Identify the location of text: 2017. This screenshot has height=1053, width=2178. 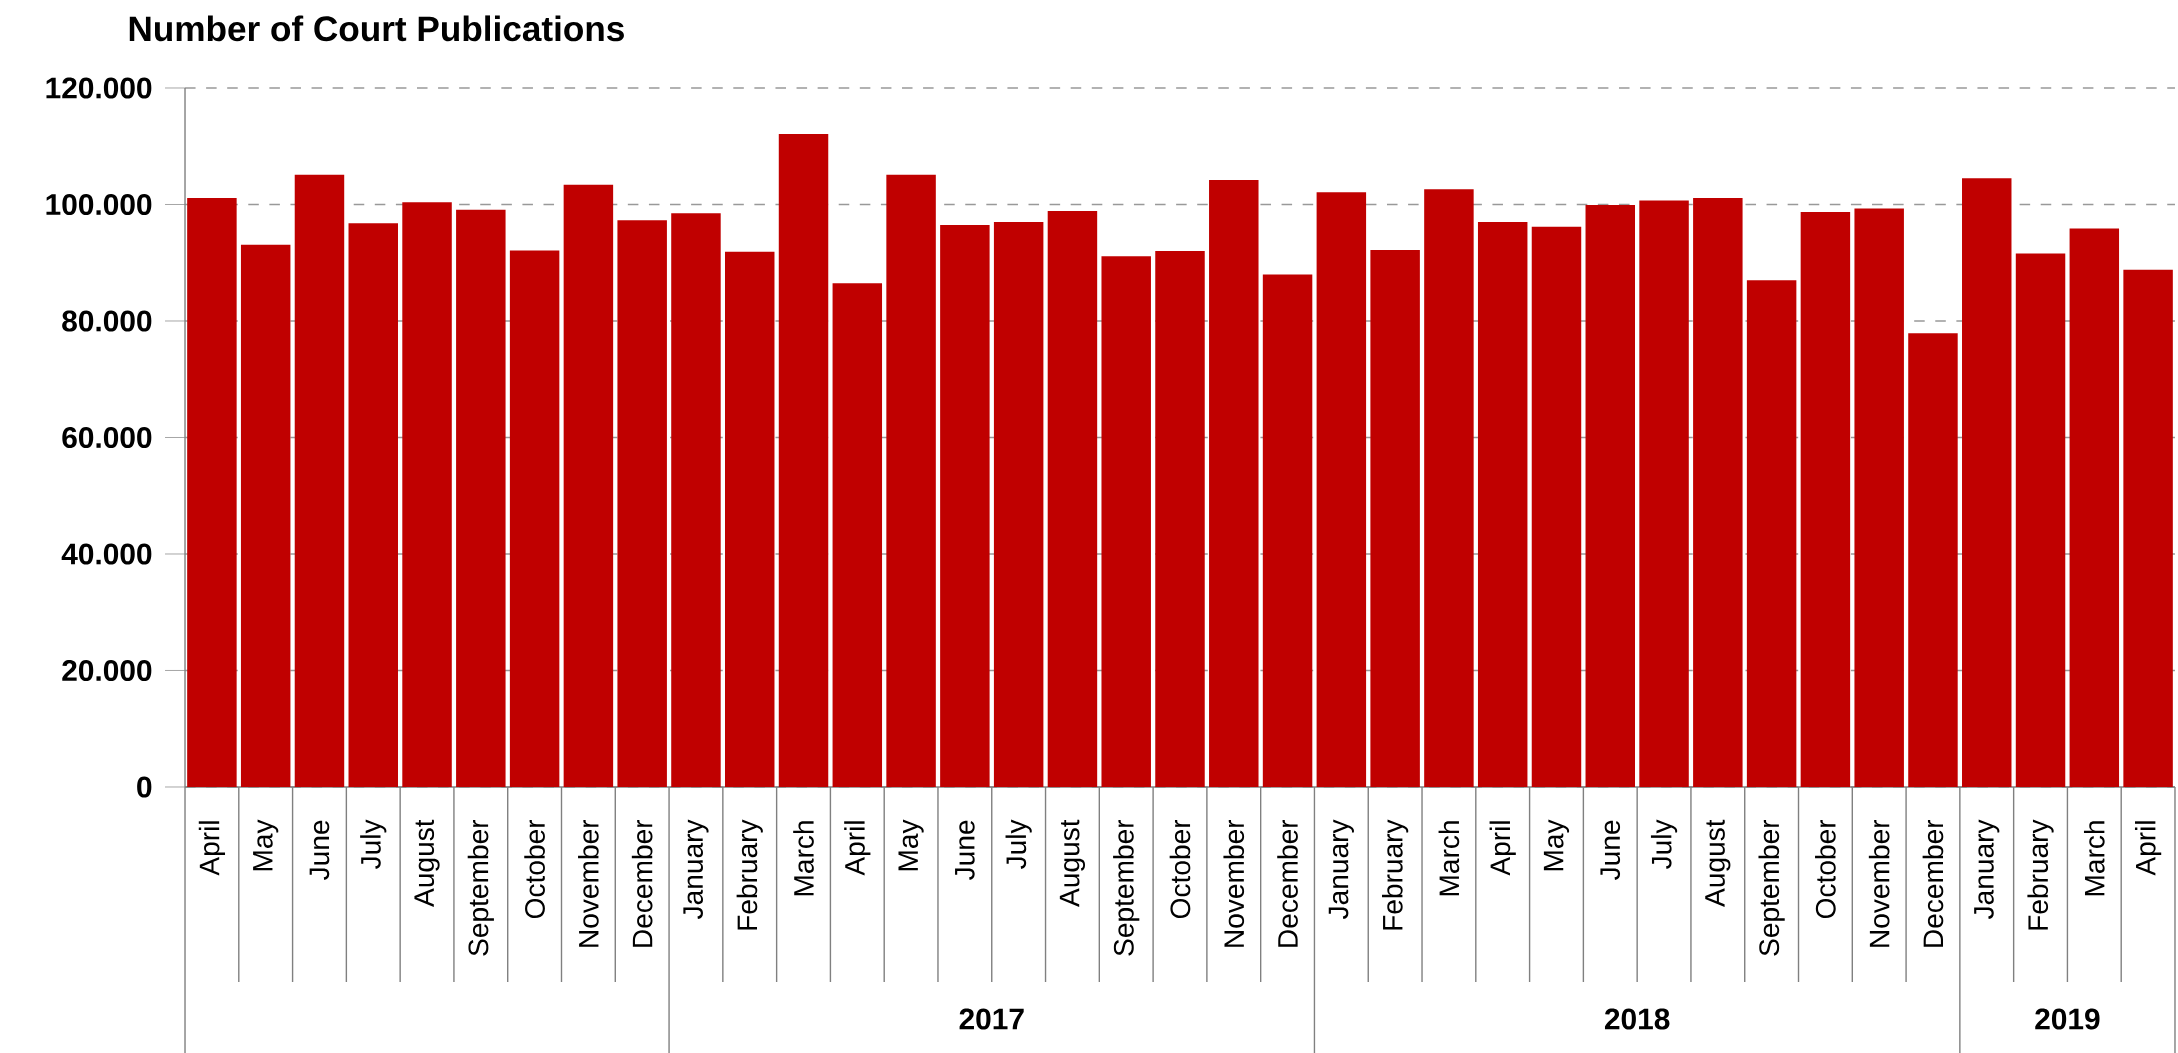
(991, 1019).